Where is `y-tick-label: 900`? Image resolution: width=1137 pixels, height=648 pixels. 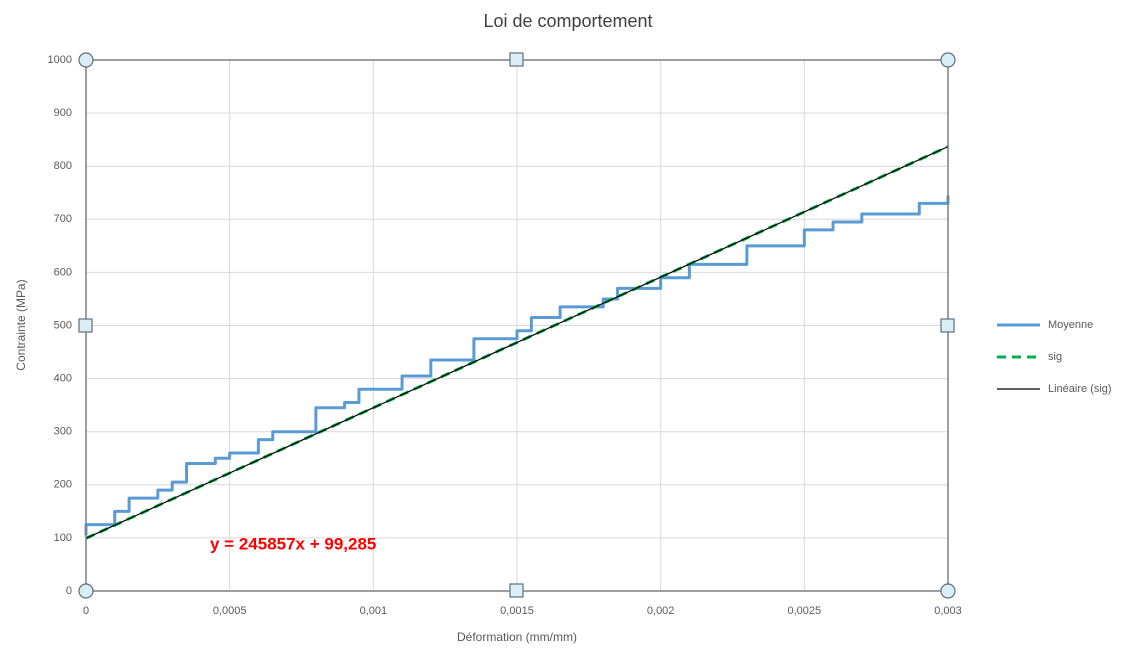
y-tick-label: 900 is located at coordinates (63, 113).